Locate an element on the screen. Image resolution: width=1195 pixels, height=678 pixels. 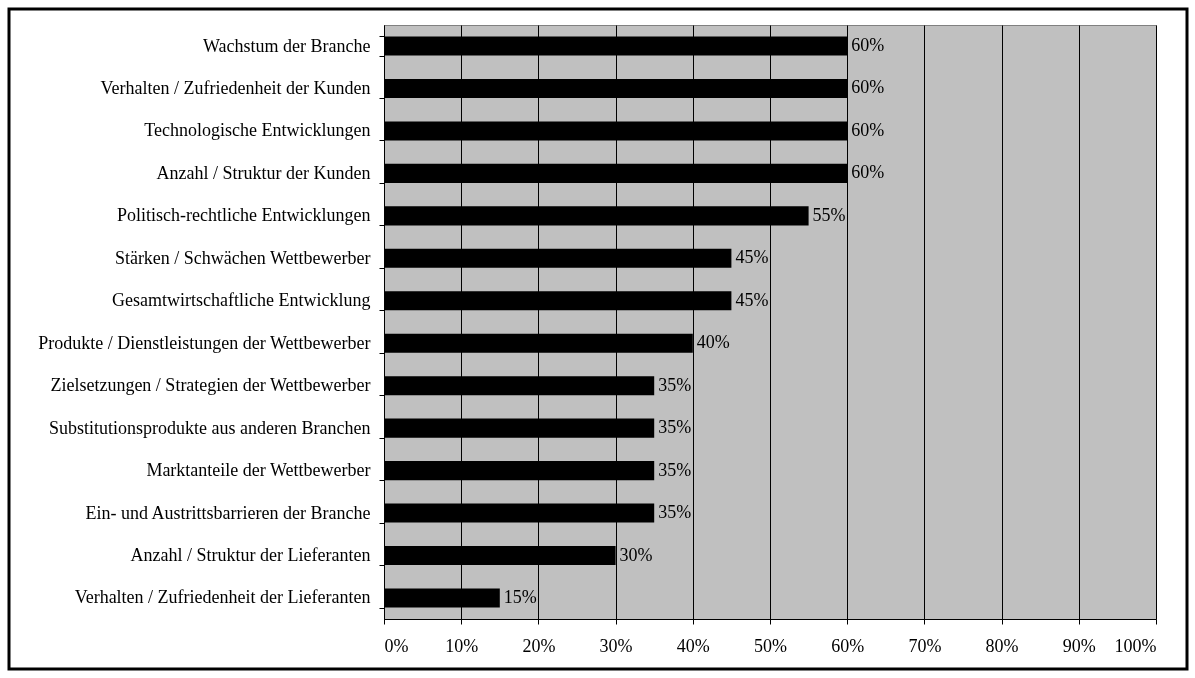
y-tick-label: Stärken / Schwächen Wettbewerber is located at coordinates (242, 257).